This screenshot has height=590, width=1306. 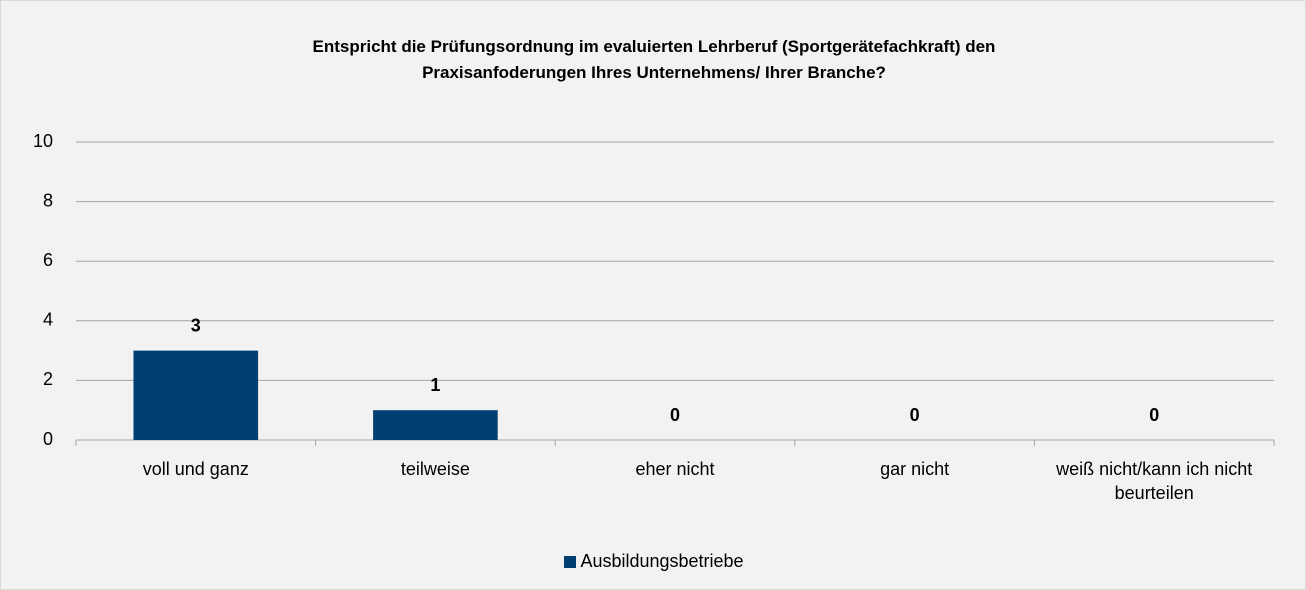 I want to click on y-tick-label: 4, so click(x=48, y=320).